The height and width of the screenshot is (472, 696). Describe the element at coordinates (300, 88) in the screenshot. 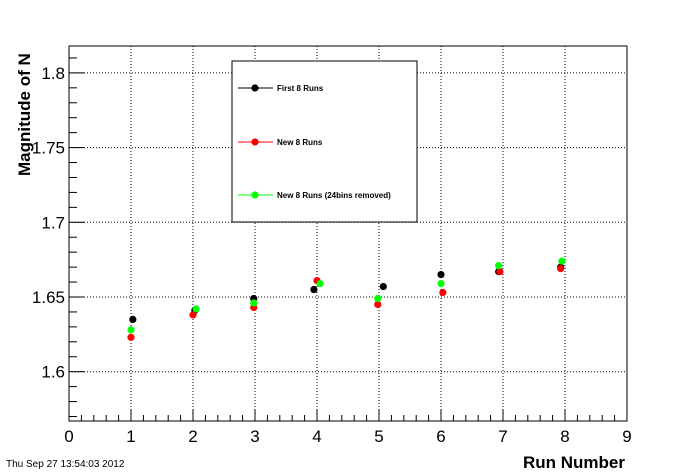

I see `legend-label: First 8 Runs` at that location.